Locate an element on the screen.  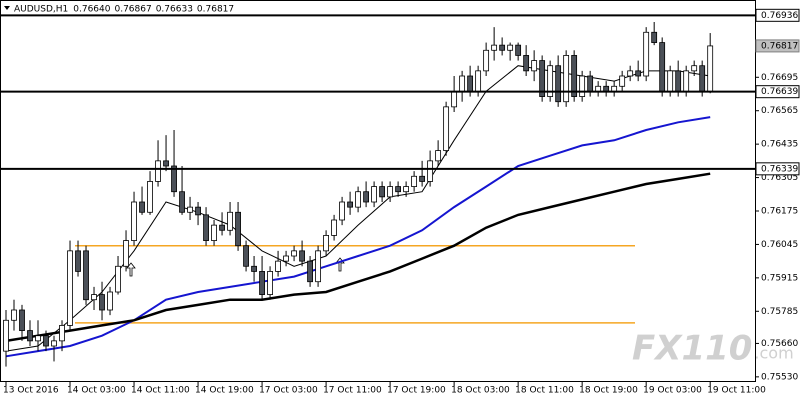
menu-icon is located at coordinates (7, 8).